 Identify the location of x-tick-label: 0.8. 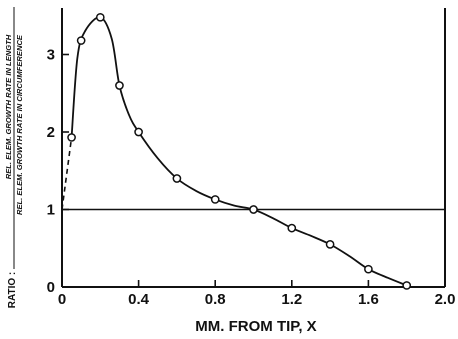
(215, 299).